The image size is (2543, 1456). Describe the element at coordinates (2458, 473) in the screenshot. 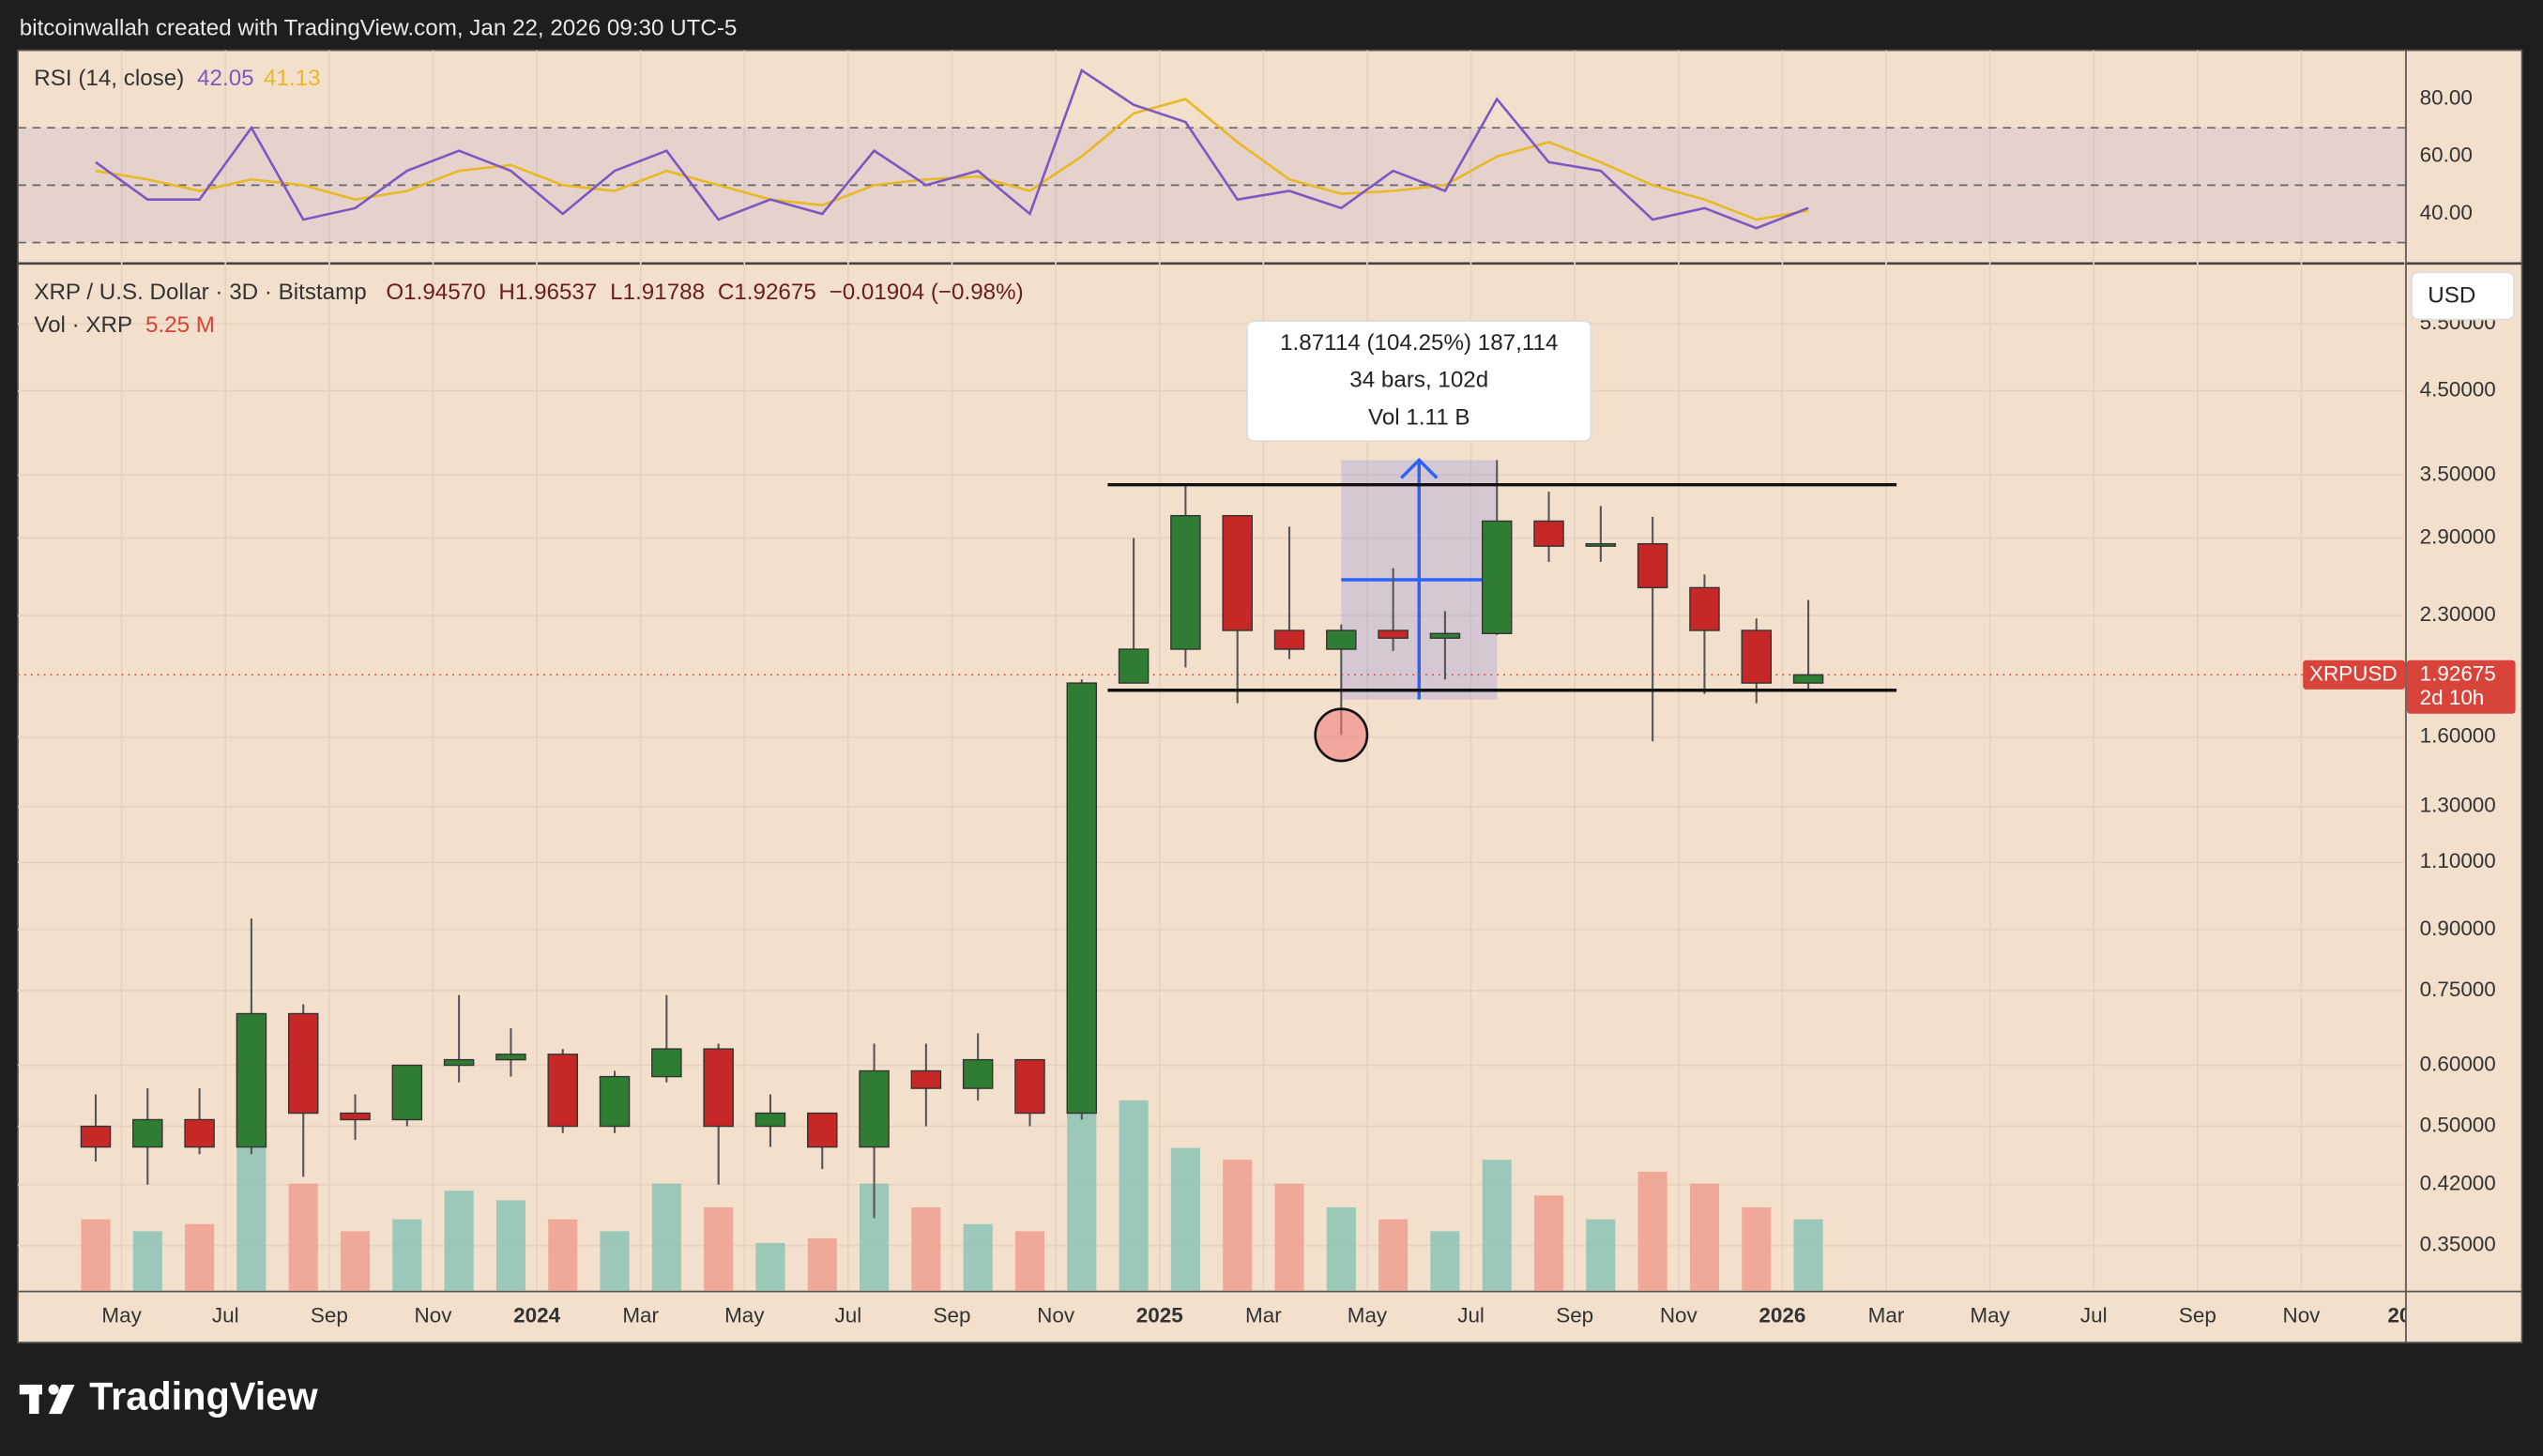

I see `y-tick-label: 3.50000` at that location.